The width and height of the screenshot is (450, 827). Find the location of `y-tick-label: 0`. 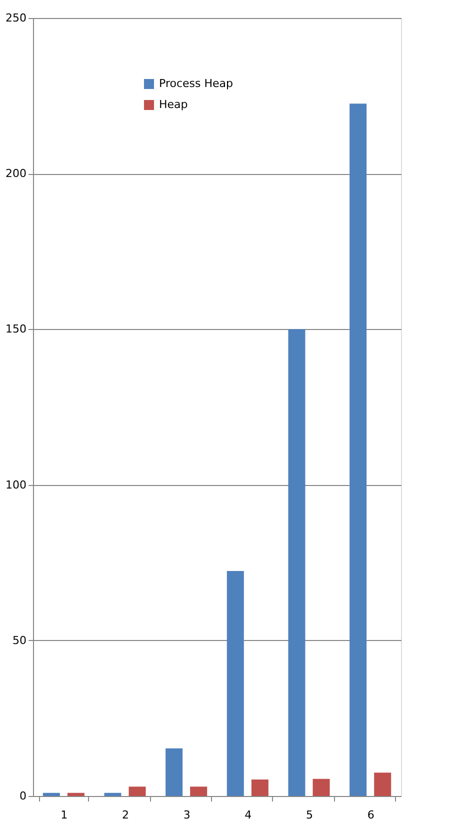

y-tick-label: 0 is located at coordinates (23, 796).